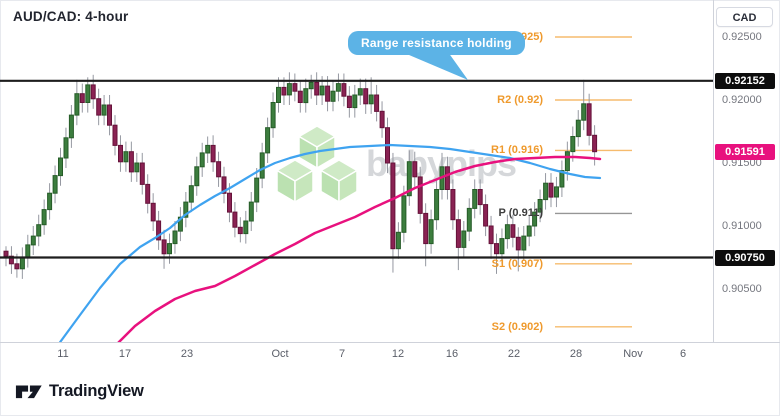 Image resolution: width=780 pixels, height=416 pixels. What do you see at coordinates (398, 354) in the screenshot?
I see `date-tick: 12` at bounding box center [398, 354].